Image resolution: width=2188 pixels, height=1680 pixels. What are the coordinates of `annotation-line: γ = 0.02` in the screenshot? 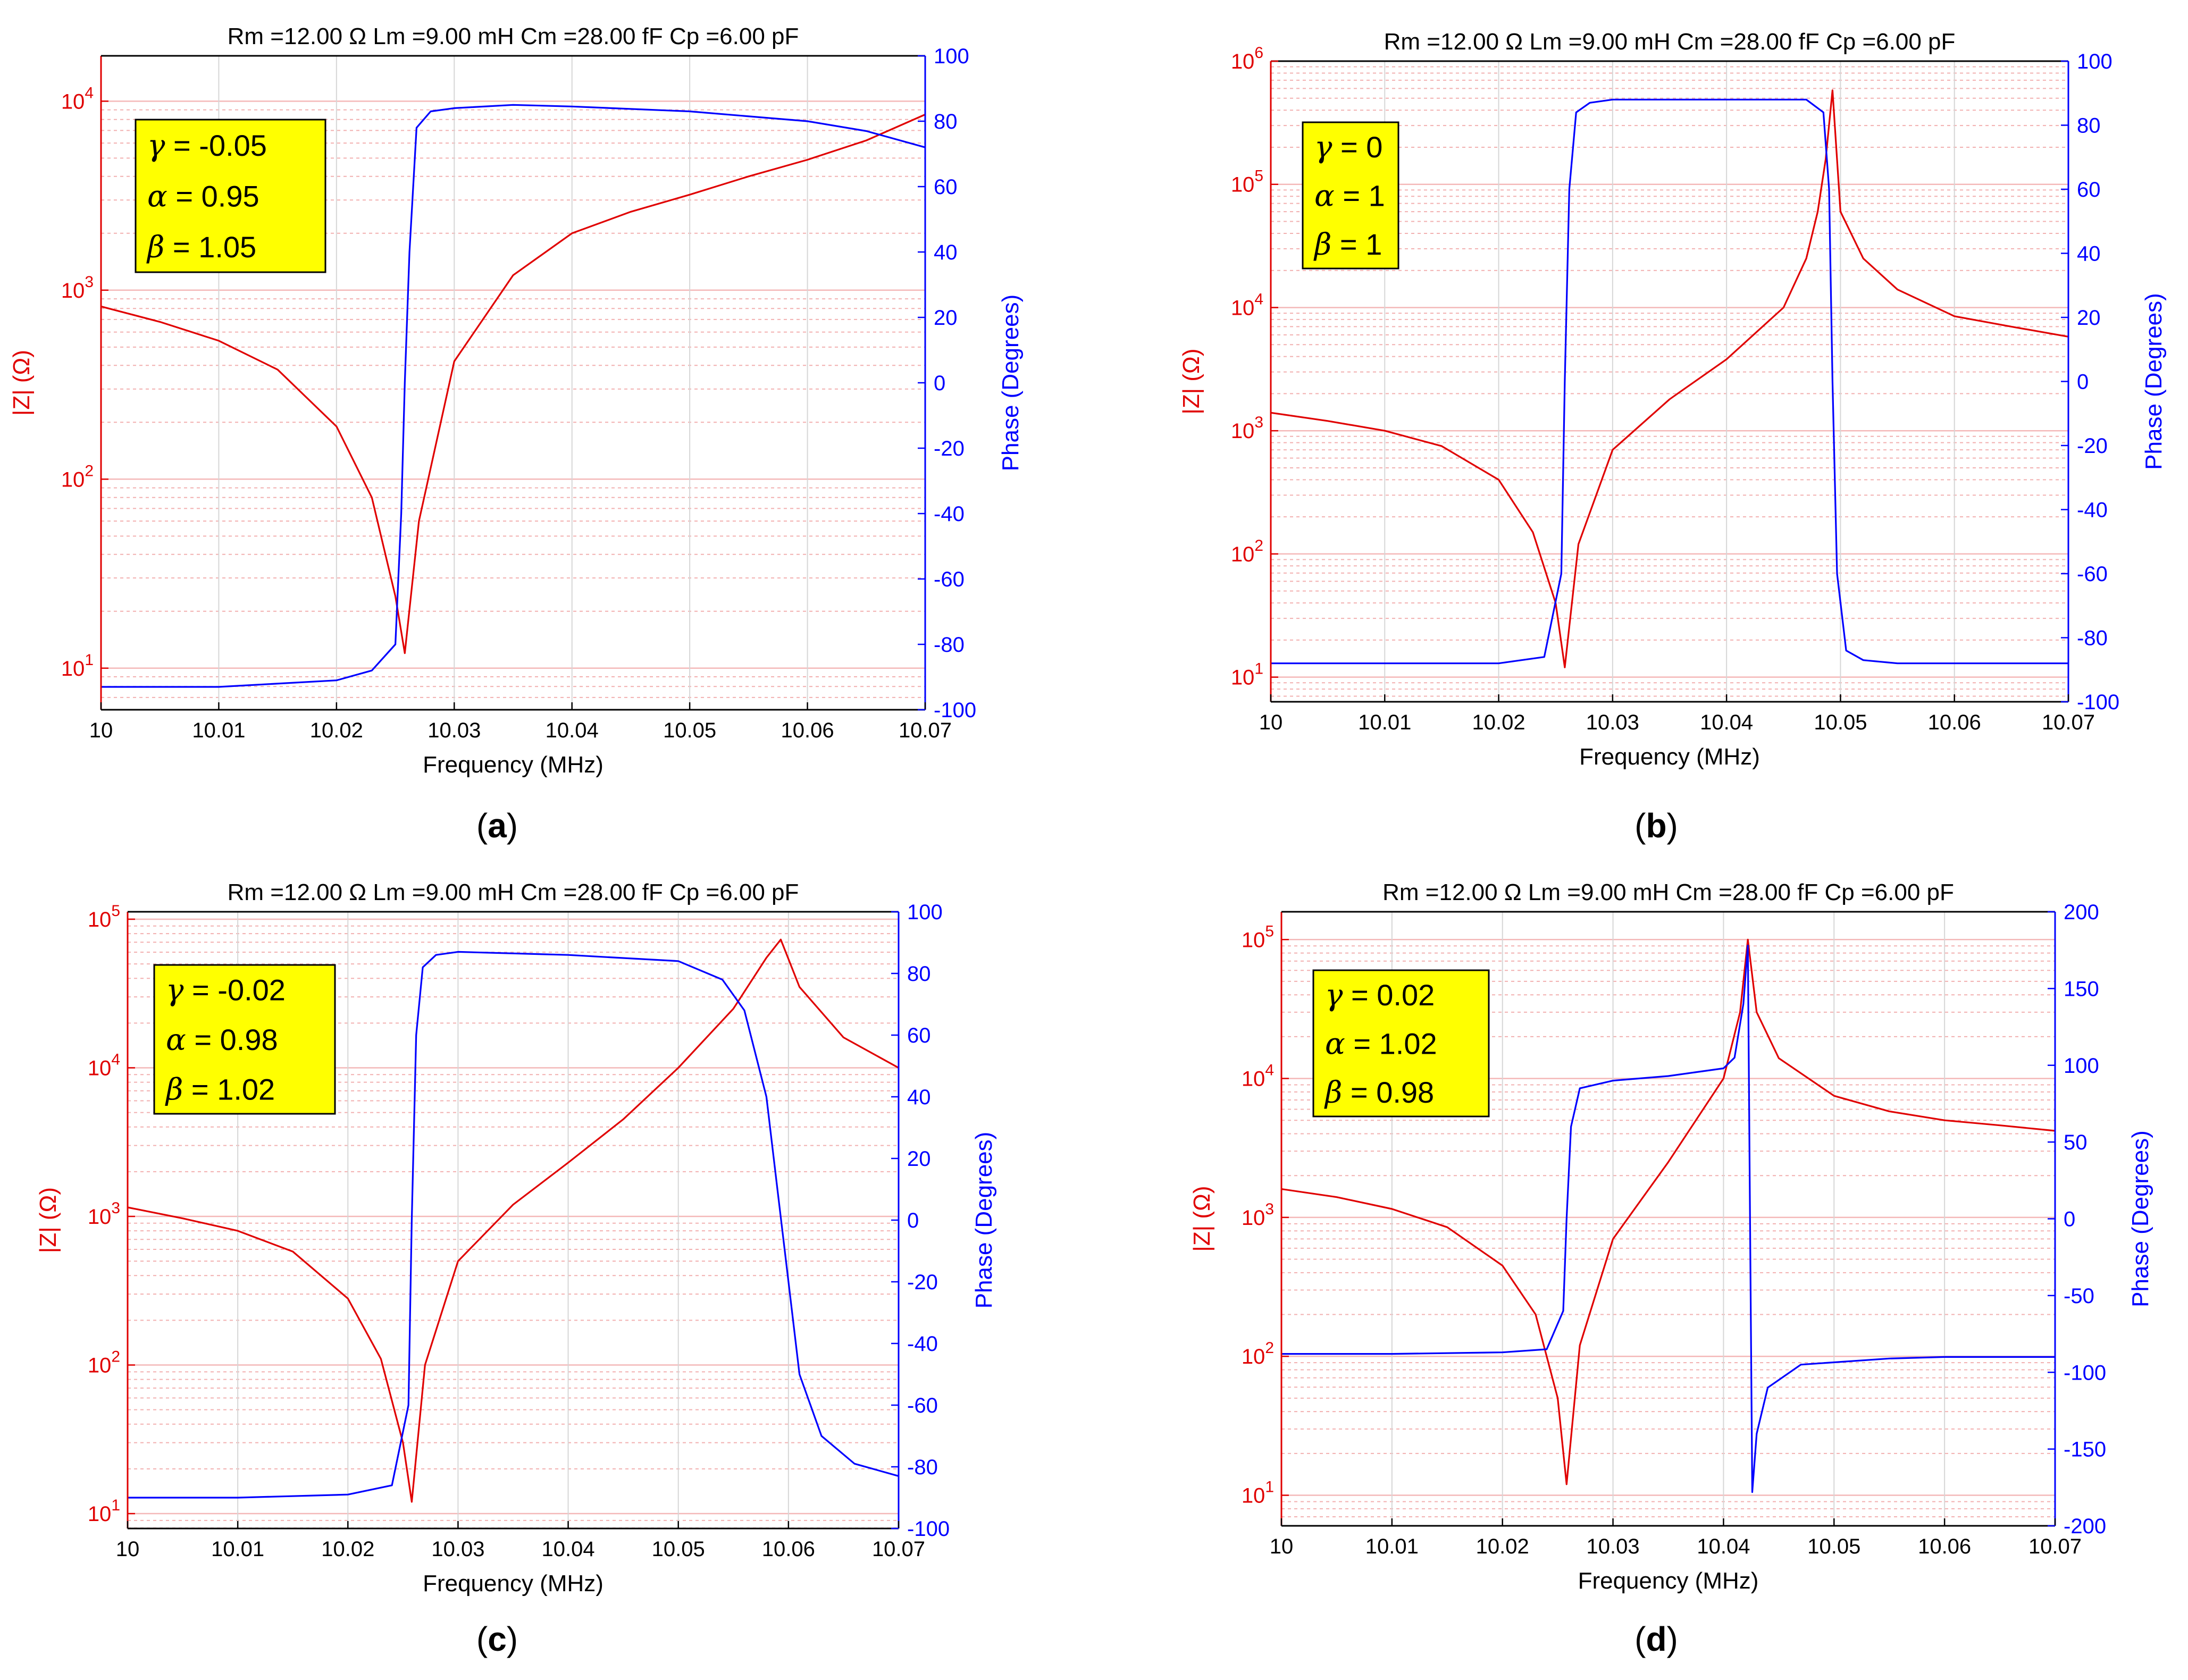 It's located at (1380, 995).